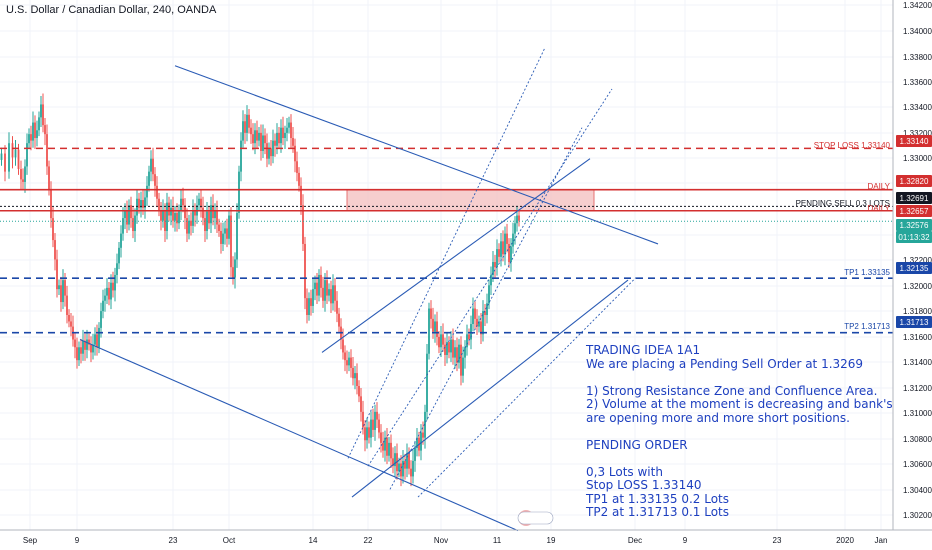 The height and width of the screenshot is (550, 932). What do you see at coordinates (657, 498) in the screenshot?
I see `idea-line: TP1 at 1.33135 0.2 Lots` at bounding box center [657, 498].